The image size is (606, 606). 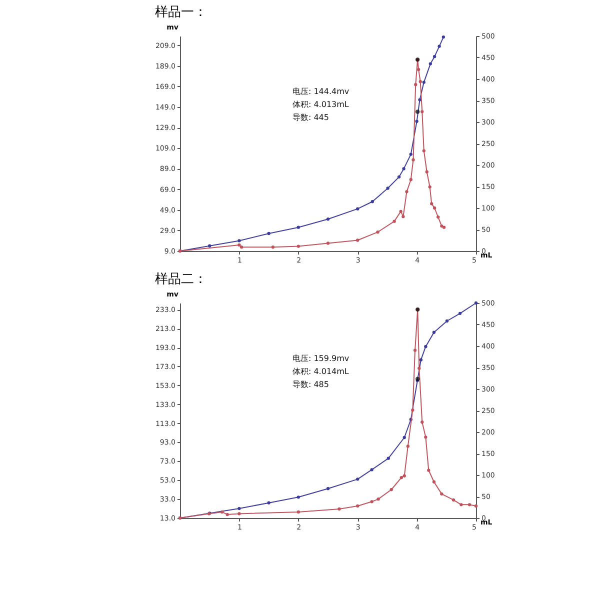 What do you see at coordinates (321, 358) in the screenshot?
I see `annotation: 电压: 159.9mv` at bounding box center [321, 358].